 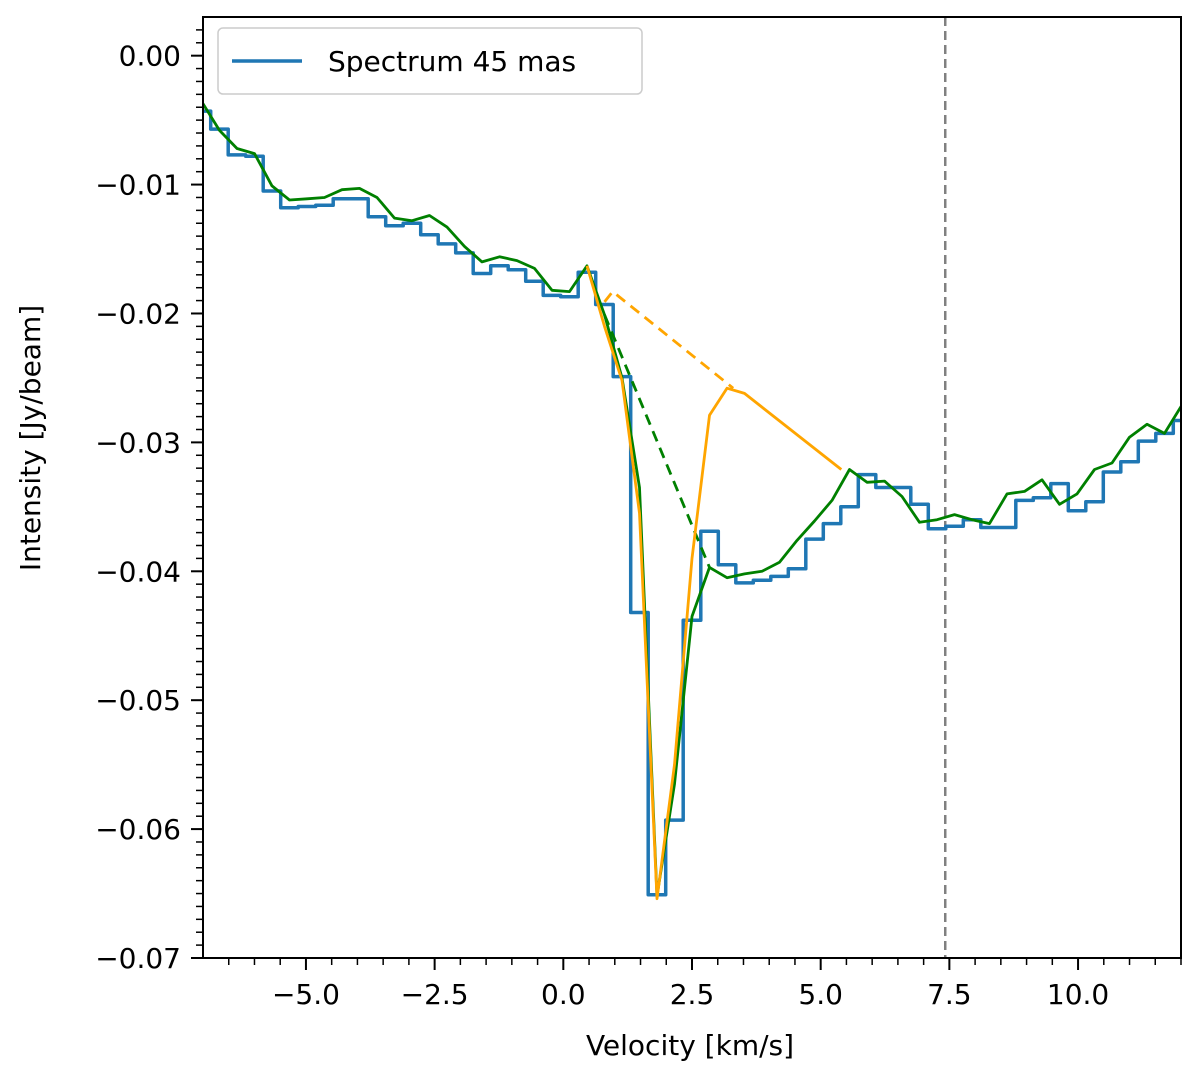 I want to click on x-tick-label: −2.5, so click(x=435, y=994).